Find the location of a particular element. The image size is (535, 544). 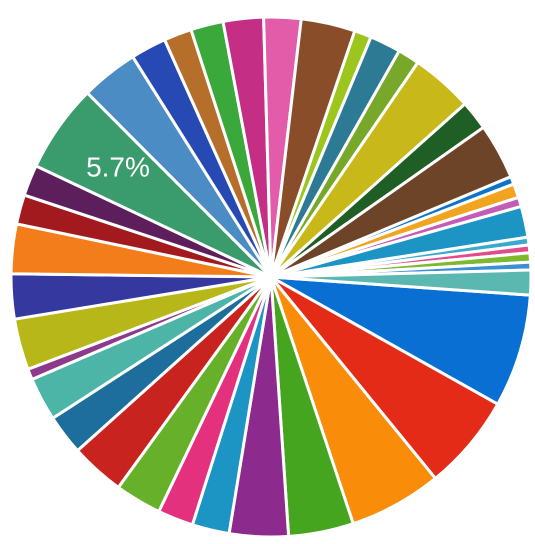

slice-data-label: 5.7% is located at coordinates (118, 166).